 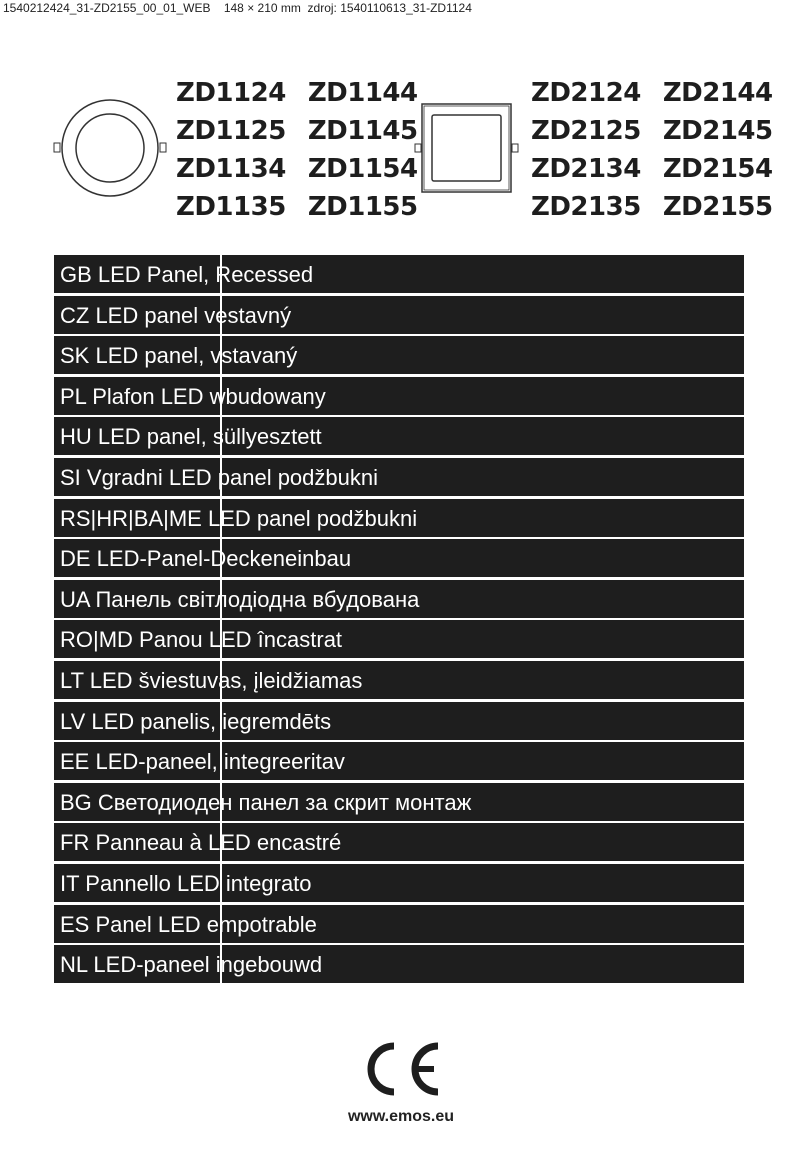 I want to click on model-code: ZD2155, so click(x=717, y=207).